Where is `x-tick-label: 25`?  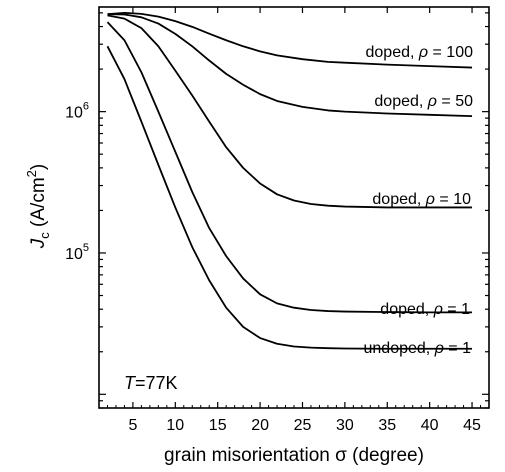
x-tick-label: 25 is located at coordinates (303, 425).